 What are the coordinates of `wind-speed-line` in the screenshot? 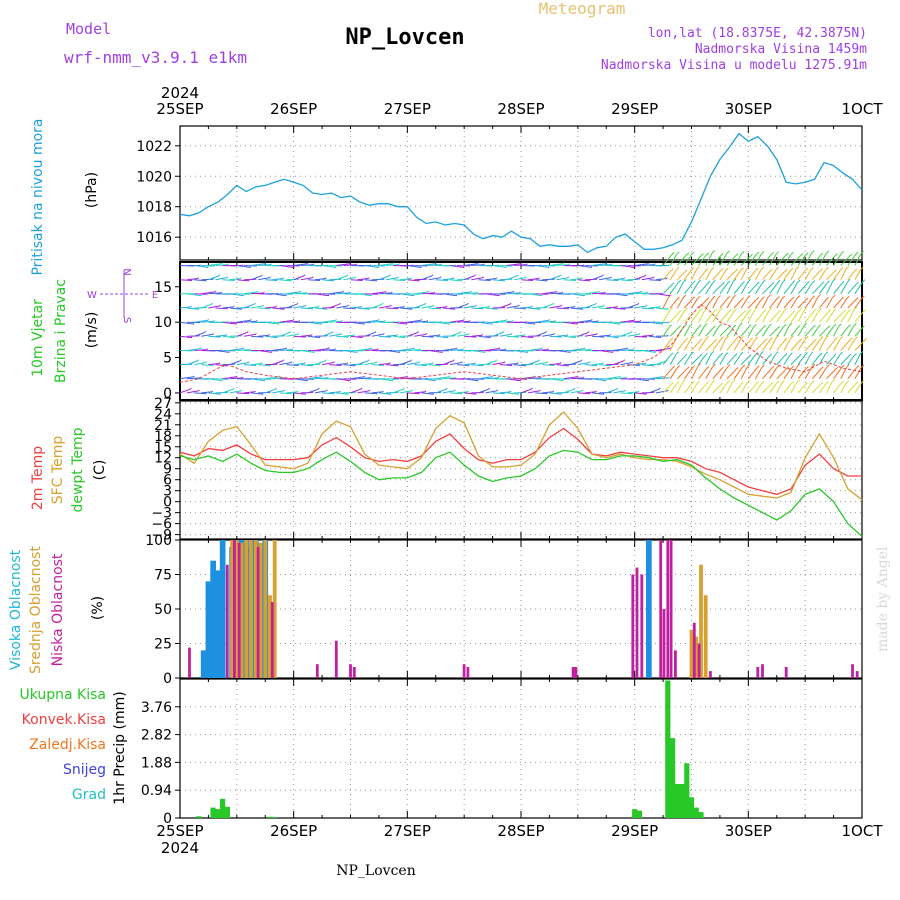 It's located at (521, 343).